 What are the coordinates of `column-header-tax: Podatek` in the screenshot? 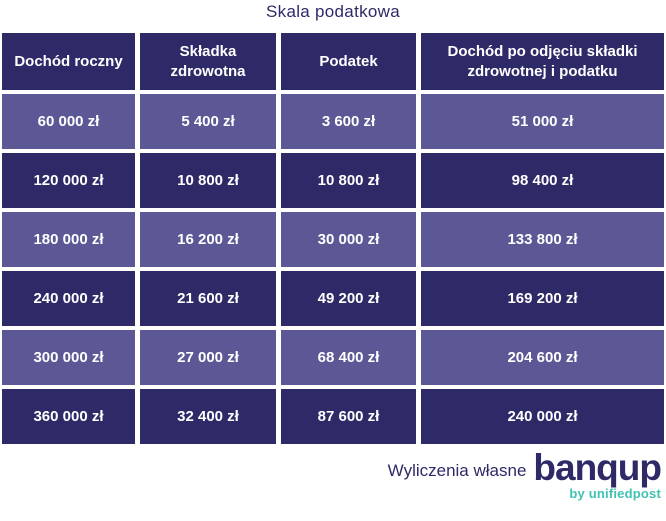 It's located at (348, 61).